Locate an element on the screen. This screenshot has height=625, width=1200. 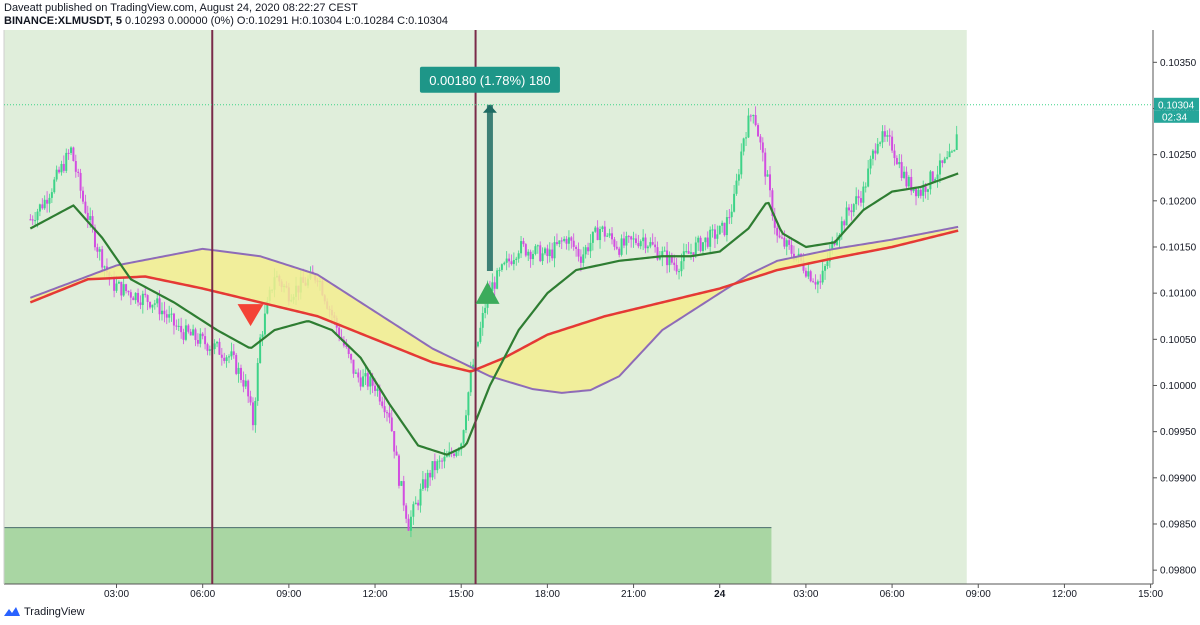
x-tick-label: 15:00 is located at coordinates (461, 594).